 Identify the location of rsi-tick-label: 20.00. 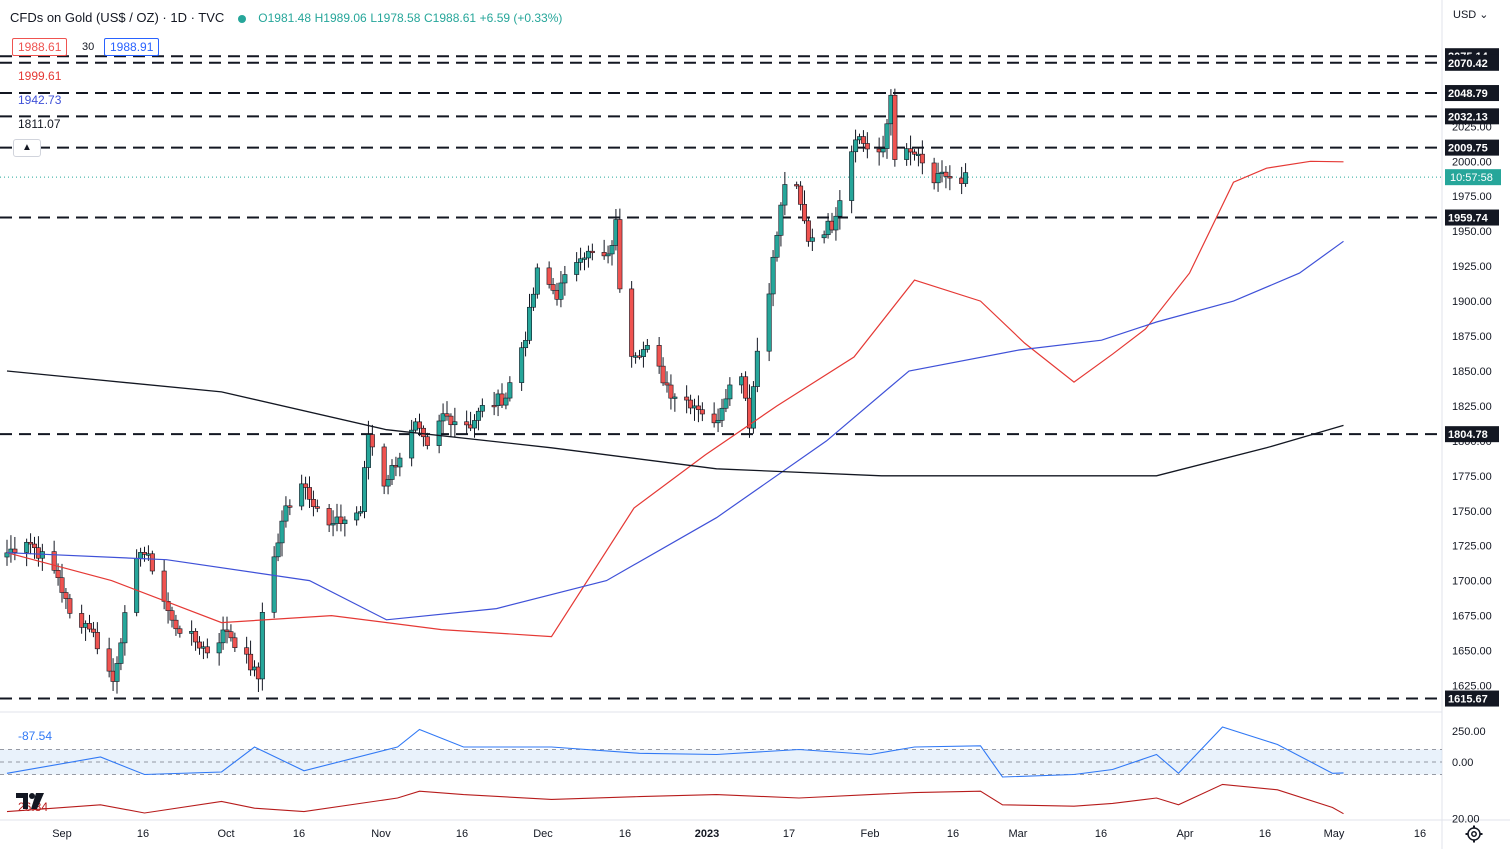
(1466, 819).